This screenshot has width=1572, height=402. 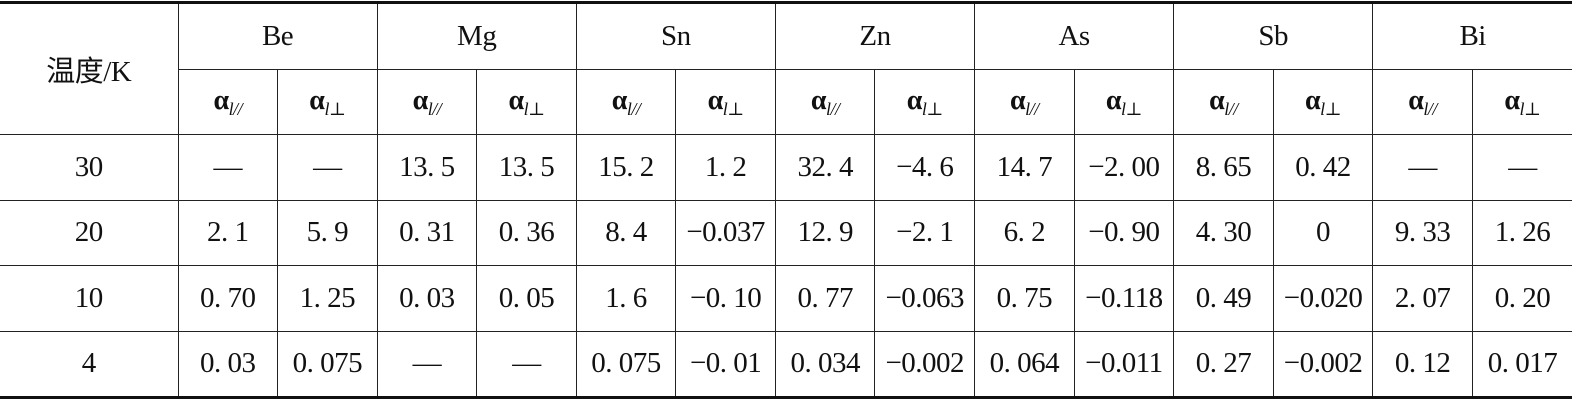 What do you see at coordinates (725, 298) in the screenshot?
I see `value-cell: −0. 10` at bounding box center [725, 298].